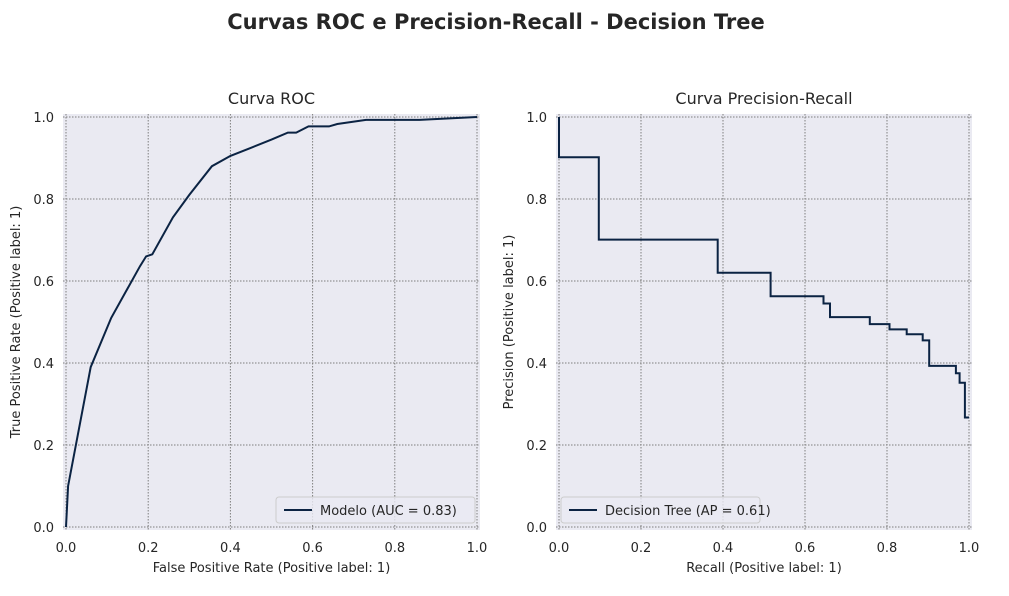 This screenshot has width=1009, height=596. What do you see at coordinates (509, 322) in the screenshot?
I see `pr-ylabel: Precision (Positive label: 1)` at bounding box center [509, 322].